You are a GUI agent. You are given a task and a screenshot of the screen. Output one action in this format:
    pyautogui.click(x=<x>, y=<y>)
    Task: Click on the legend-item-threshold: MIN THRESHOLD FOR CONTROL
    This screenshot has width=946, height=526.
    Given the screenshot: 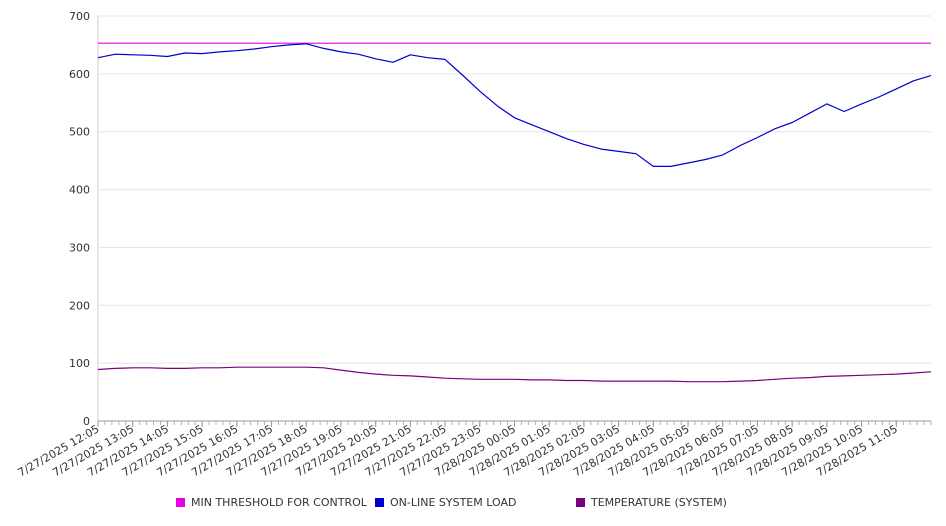 What is the action you would take?
    pyautogui.click(x=271, y=502)
    